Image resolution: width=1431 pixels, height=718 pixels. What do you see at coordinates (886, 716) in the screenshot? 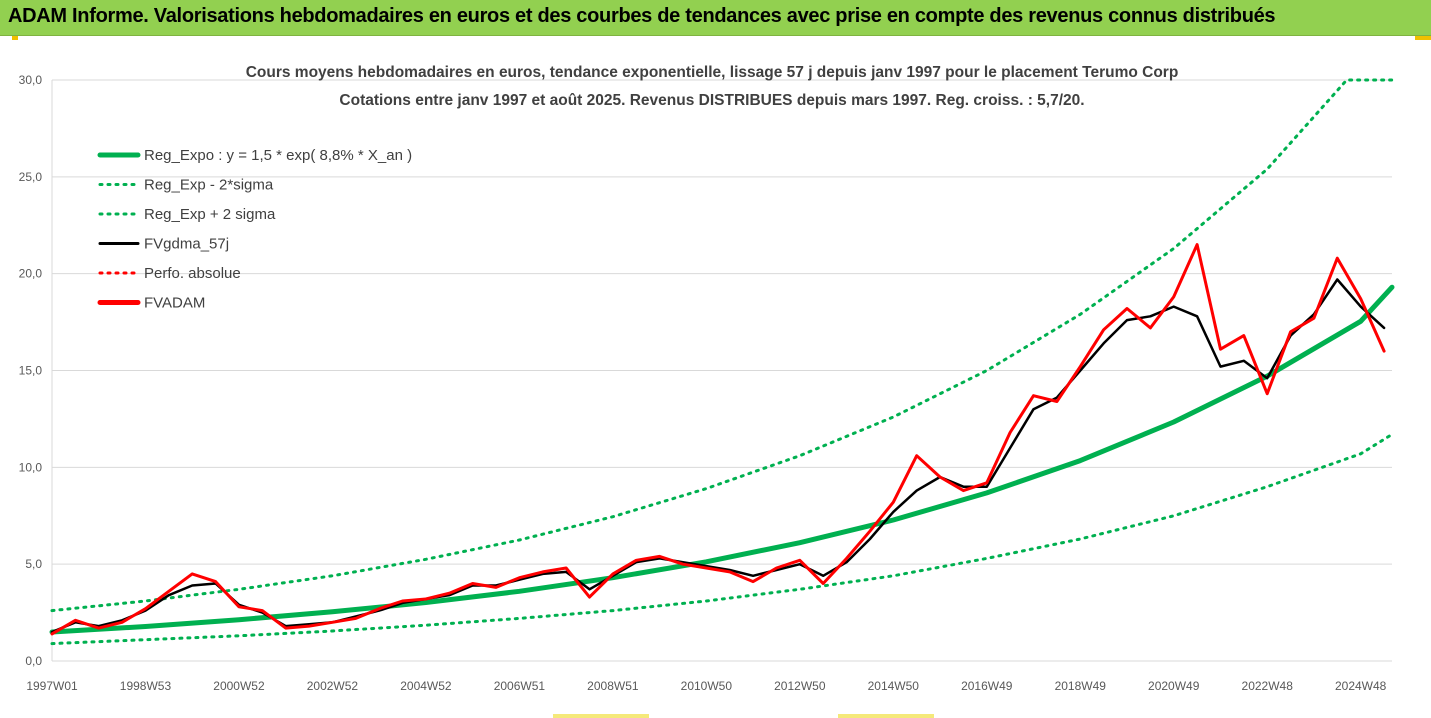
I see `bottom-marker-right` at bounding box center [886, 716].